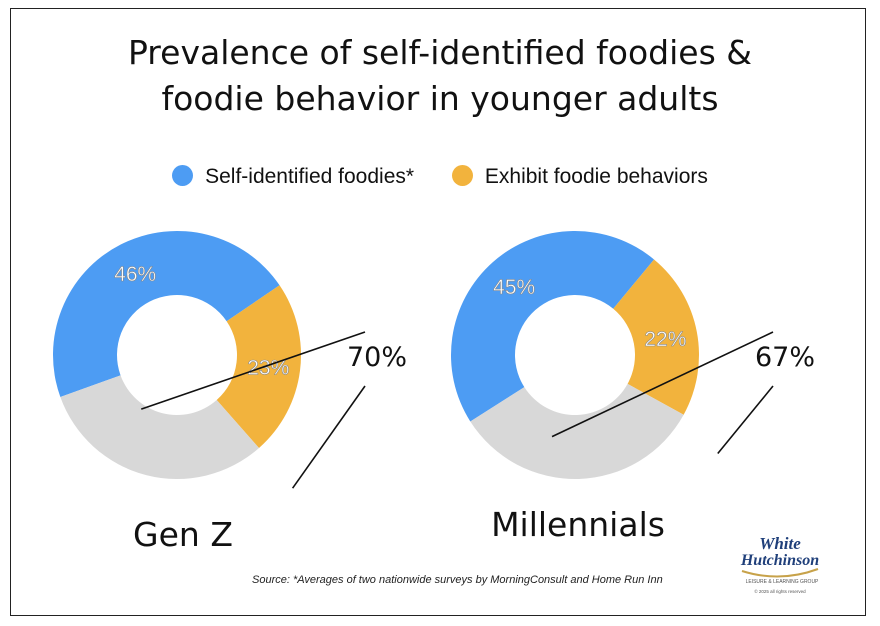 The width and height of the screenshot is (880, 626). Describe the element at coordinates (779, 560) in the screenshot. I see `logo-line-2: Hutchinson` at that location.